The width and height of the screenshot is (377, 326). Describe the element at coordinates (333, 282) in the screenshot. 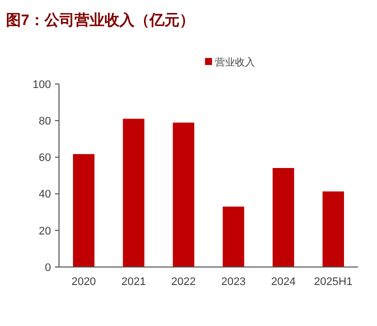

I see `x-tick-label: 2025H1` at that location.